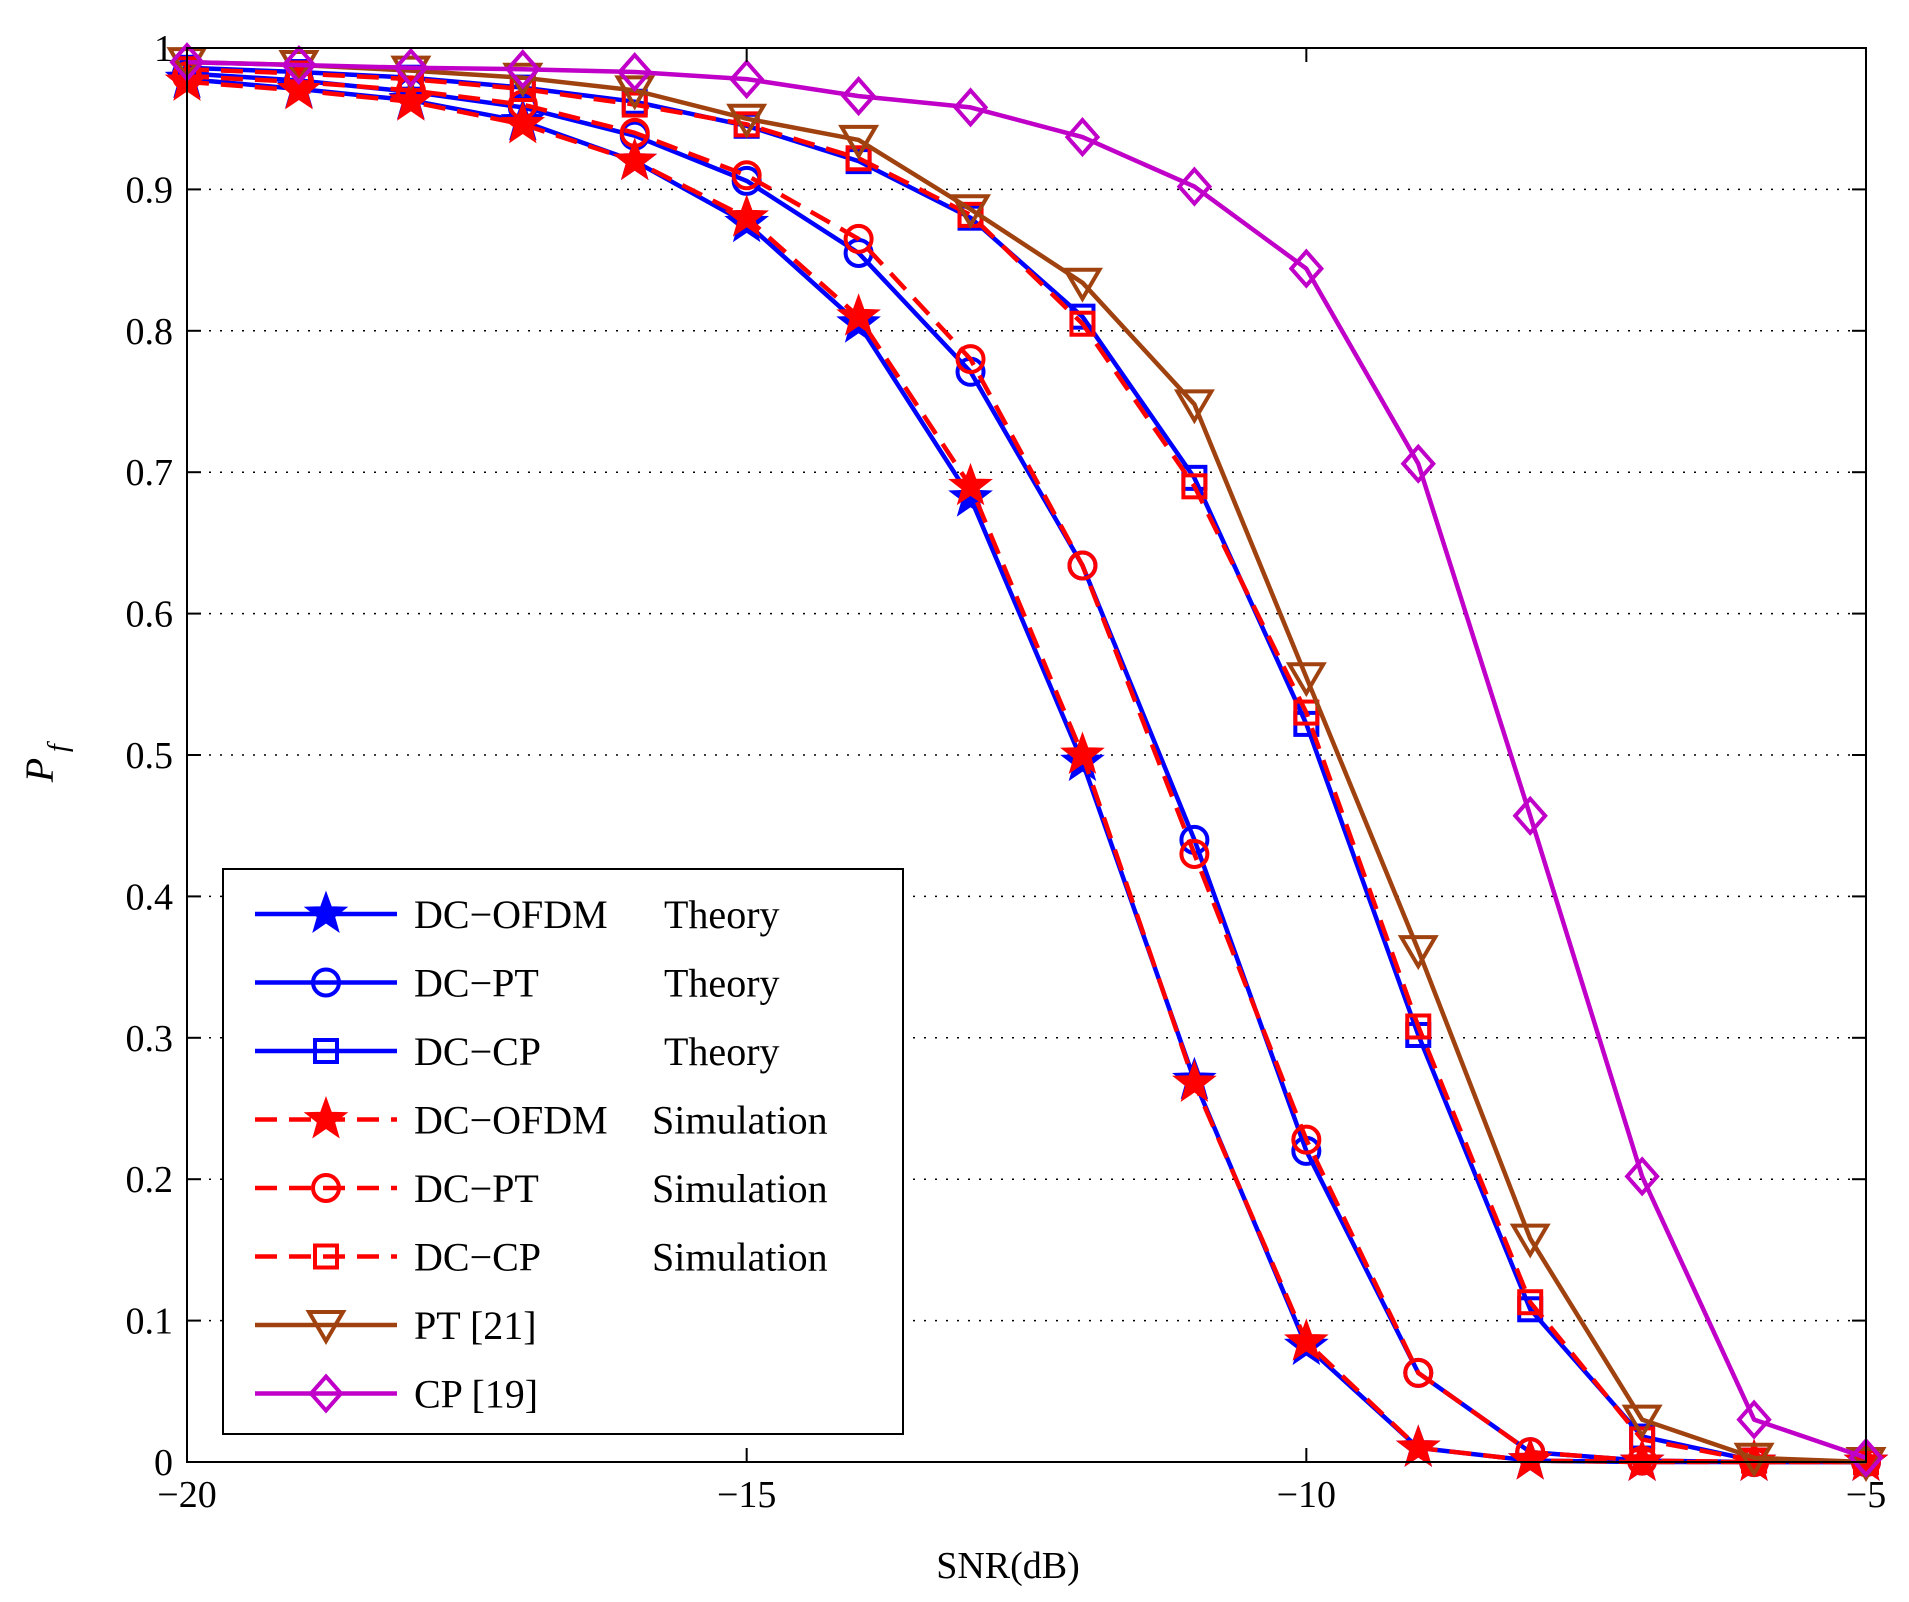 The height and width of the screenshot is (1602, 1909). Describe the element at coordinates (150, 1039) in the screenshot. I see `y-tick-label: 0.3` at that location.